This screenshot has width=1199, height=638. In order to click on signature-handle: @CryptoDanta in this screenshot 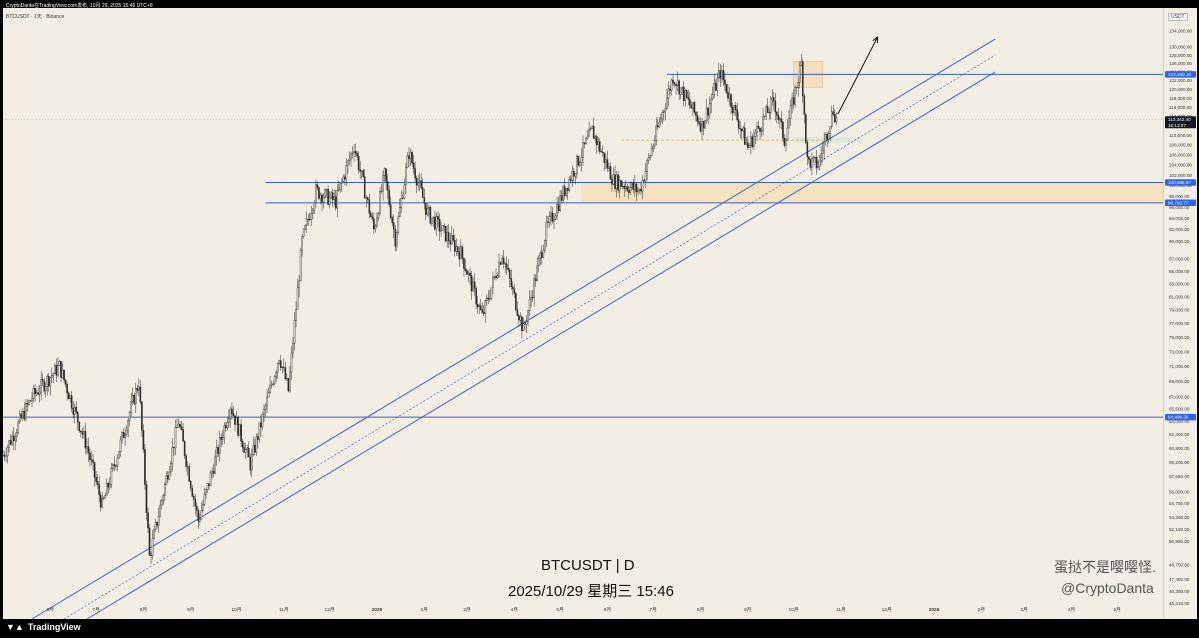, I will do `click(1107, 588)`.